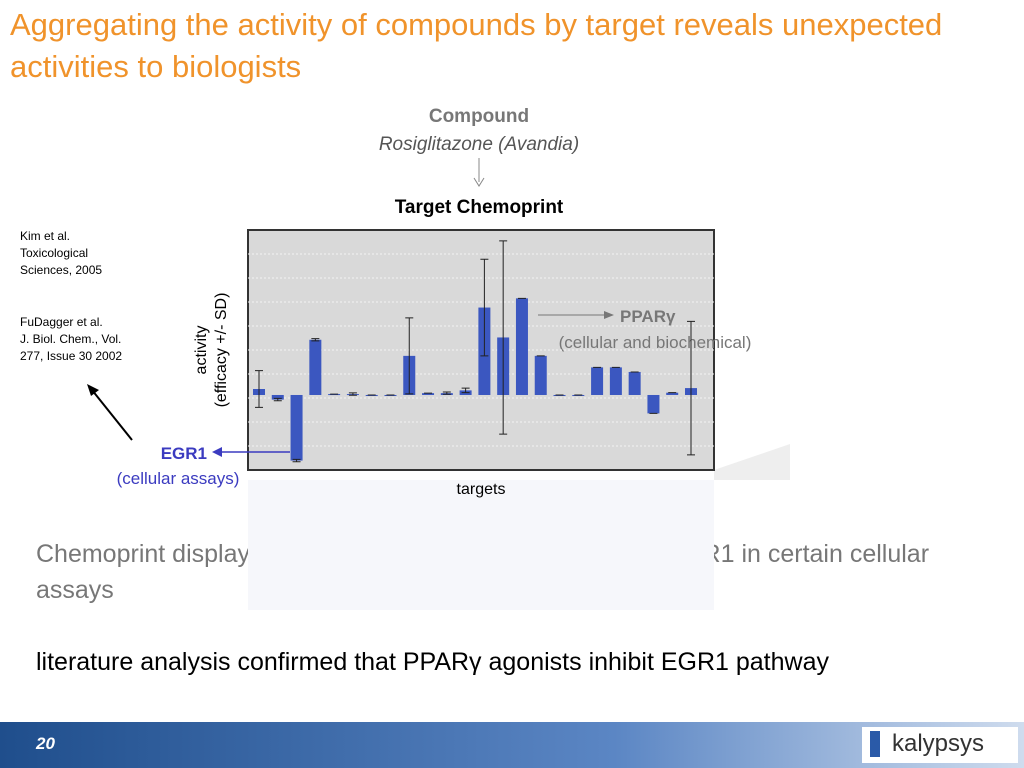 The width and height of the screenshot is (1024, 768). I want to click on x-axis-label: targets, so click(481, 489).